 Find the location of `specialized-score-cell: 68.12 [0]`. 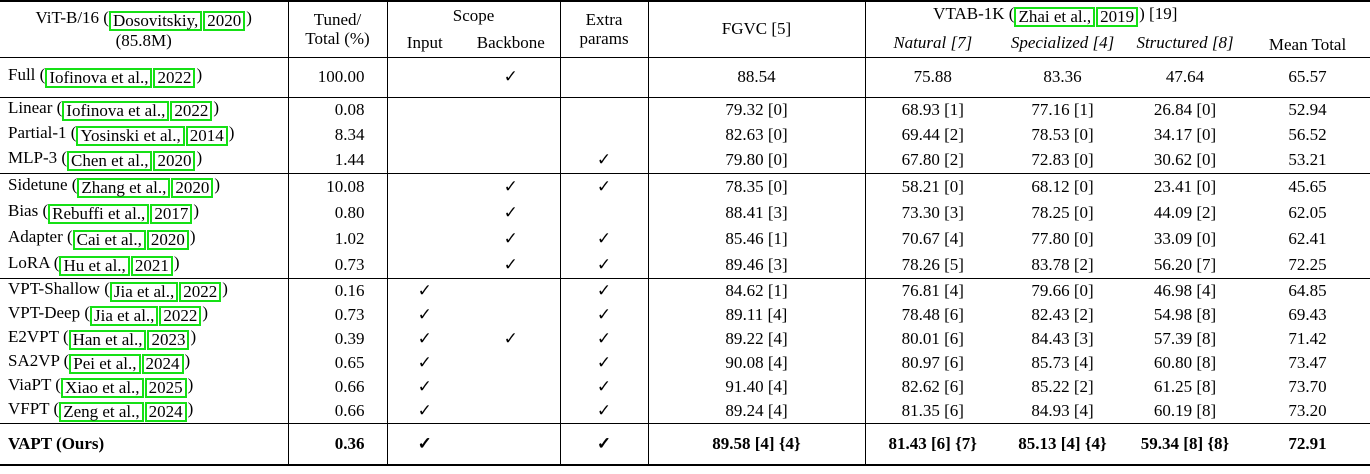

specialized-score-cell: 68.12 [0] is located at coordinates (1062, 186).